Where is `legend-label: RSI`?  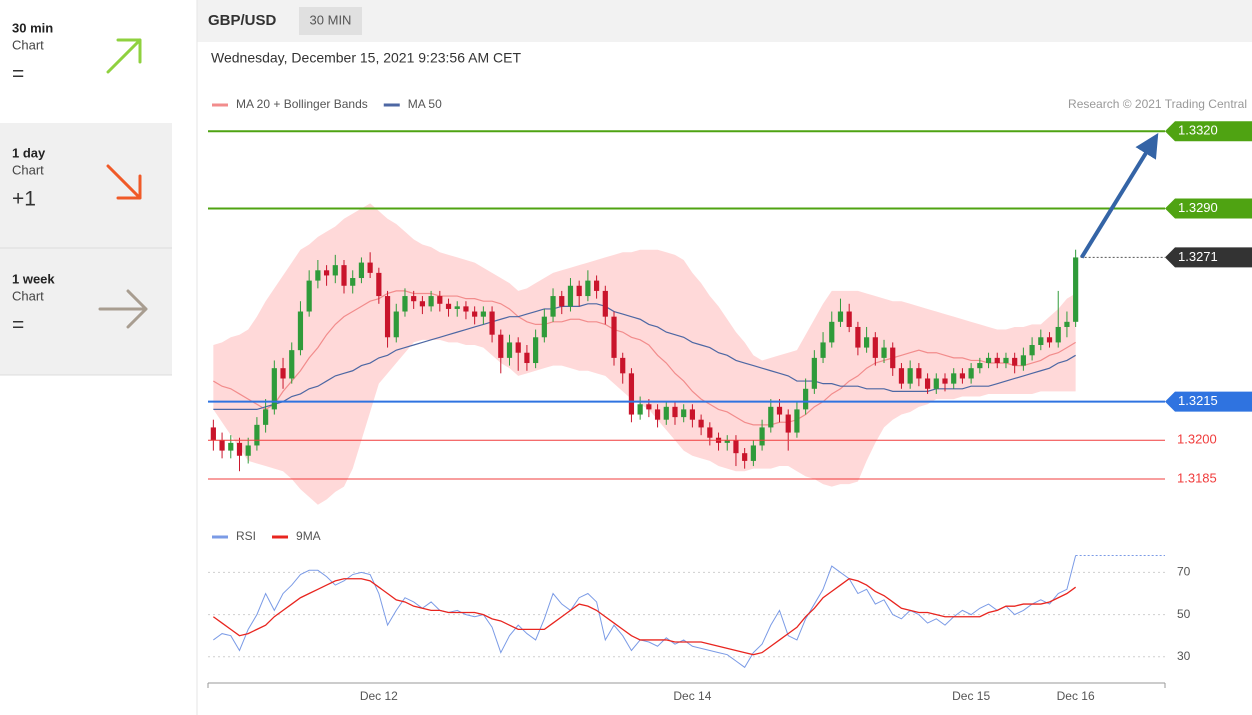
legend-label: RSI is located at coordinates (246, 536).